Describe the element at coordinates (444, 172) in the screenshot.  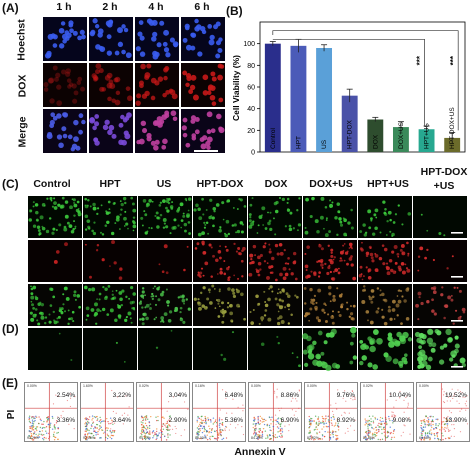
I see `group-label-hpt-dox-us-line1: HPT-DOX` at that location.